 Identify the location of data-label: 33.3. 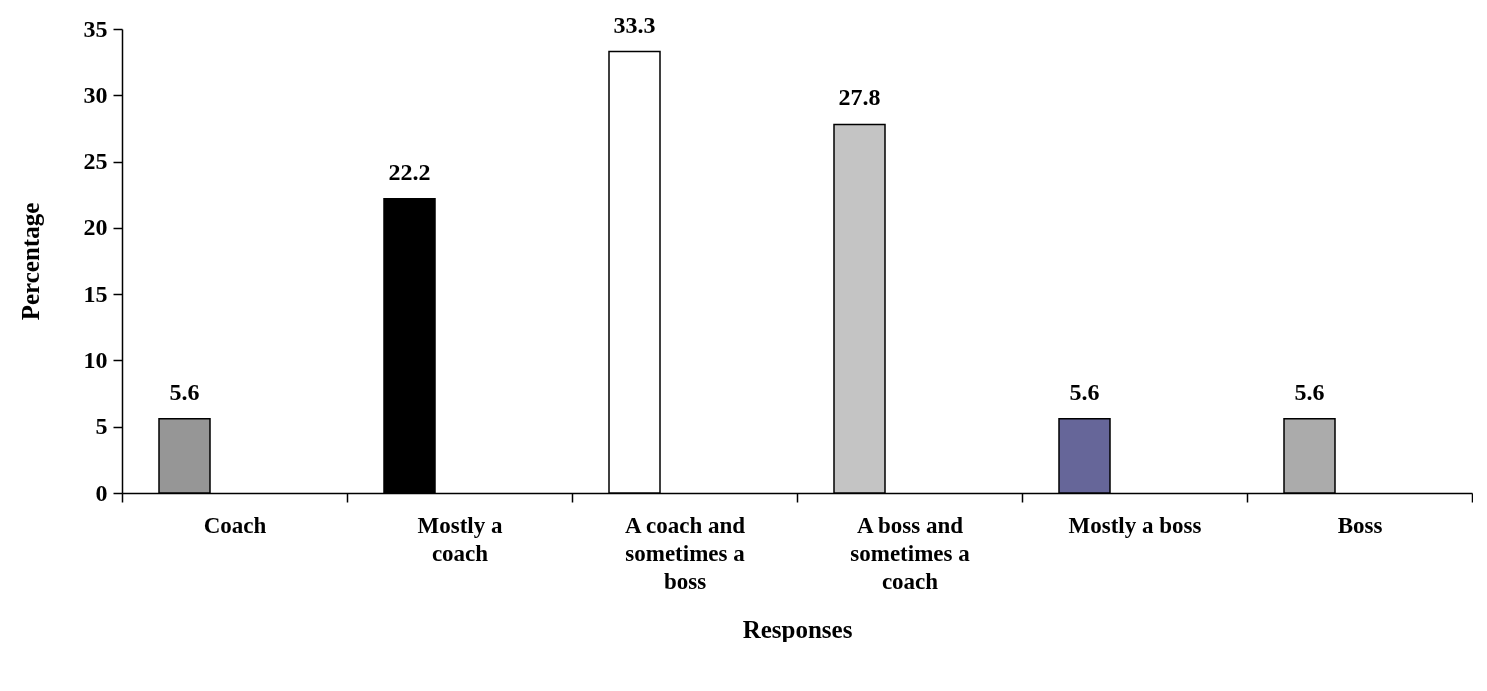
(634, 24).